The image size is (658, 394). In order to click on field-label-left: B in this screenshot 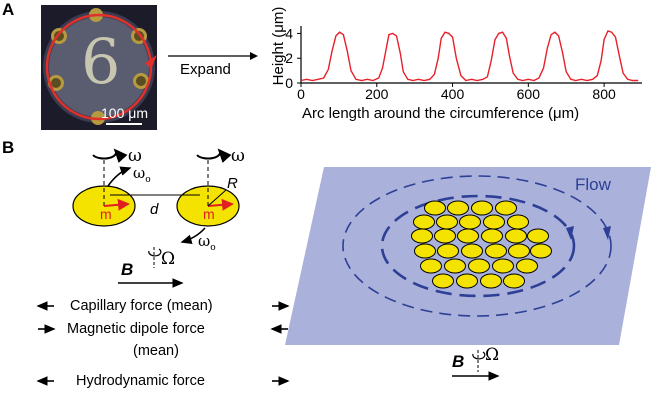, I will do `click(127, 269)`.